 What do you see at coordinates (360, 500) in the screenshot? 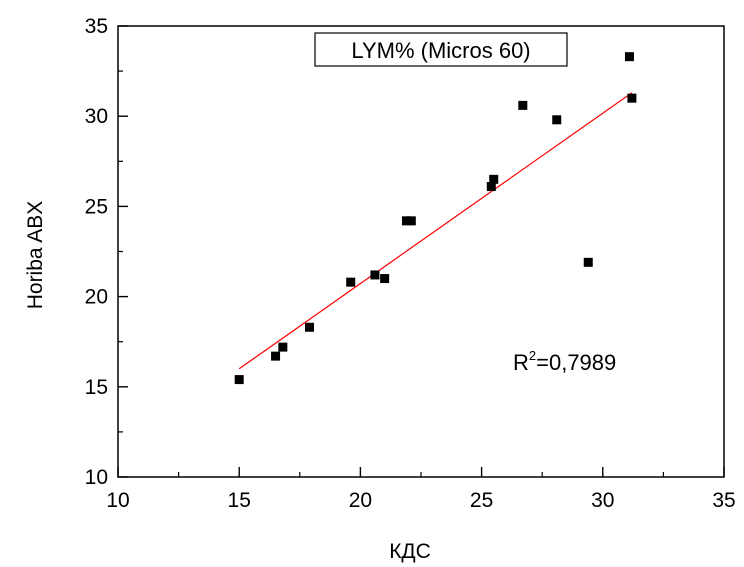
I see `x-tick-label: 20` at bounding box center [360, 500].